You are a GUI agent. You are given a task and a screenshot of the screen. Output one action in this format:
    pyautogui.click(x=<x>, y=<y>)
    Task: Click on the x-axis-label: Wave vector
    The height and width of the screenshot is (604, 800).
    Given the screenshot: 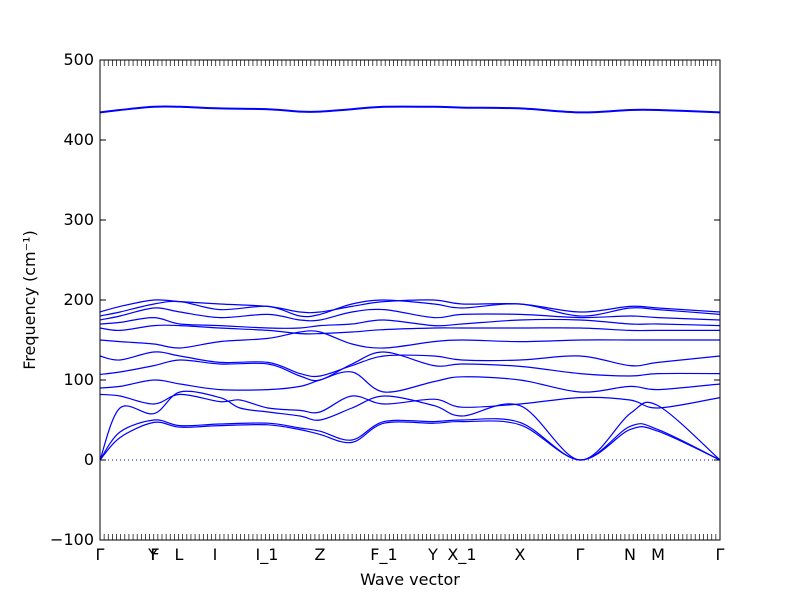 What is the action you would take?
    pyautogui.click(x=410, y=579)
    